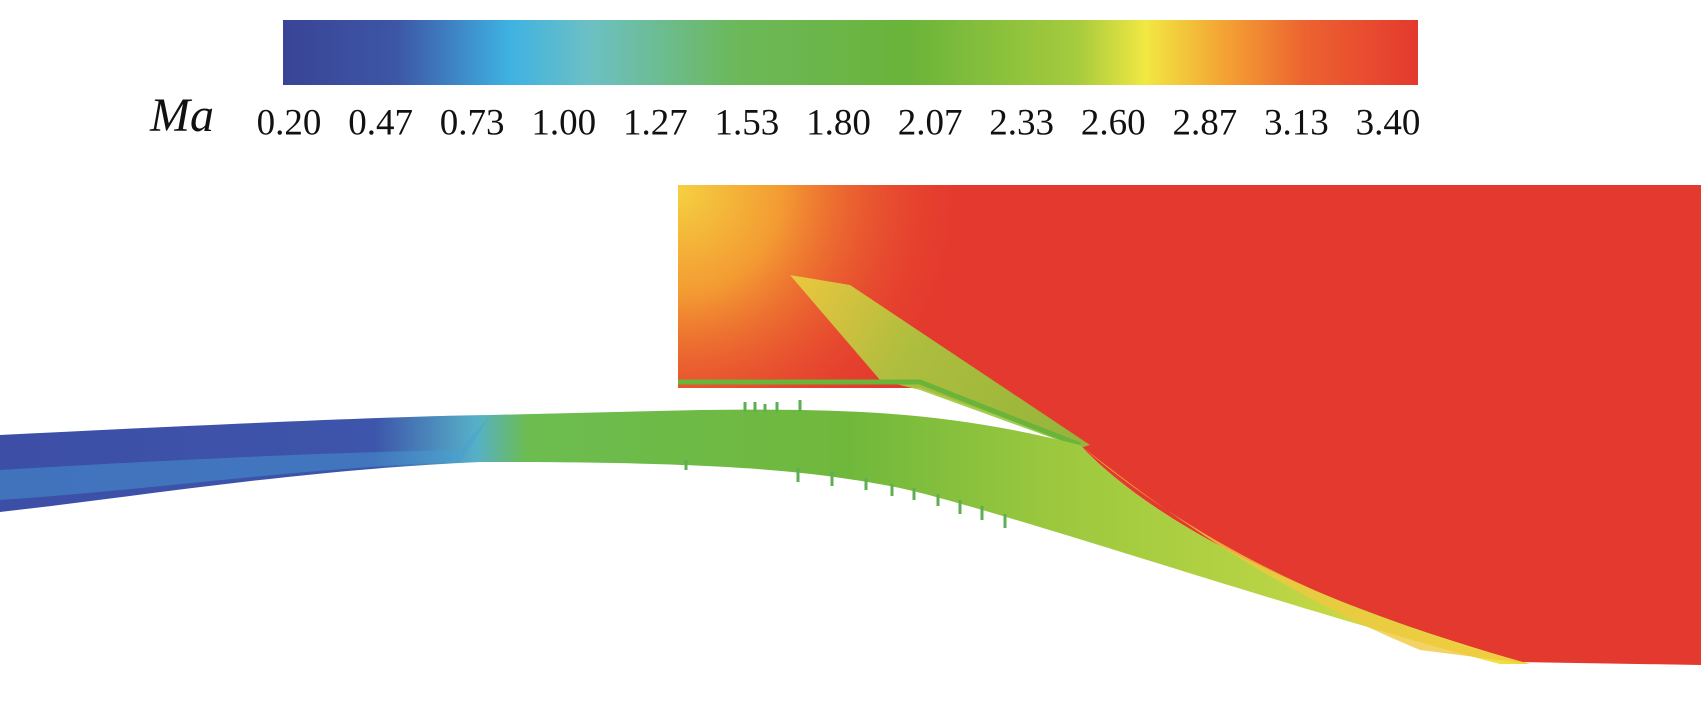  What do you see at coordinates (181, 115) in the screenshot?
I see `colorbar-label: Ma` at bounding box center [181, 115].